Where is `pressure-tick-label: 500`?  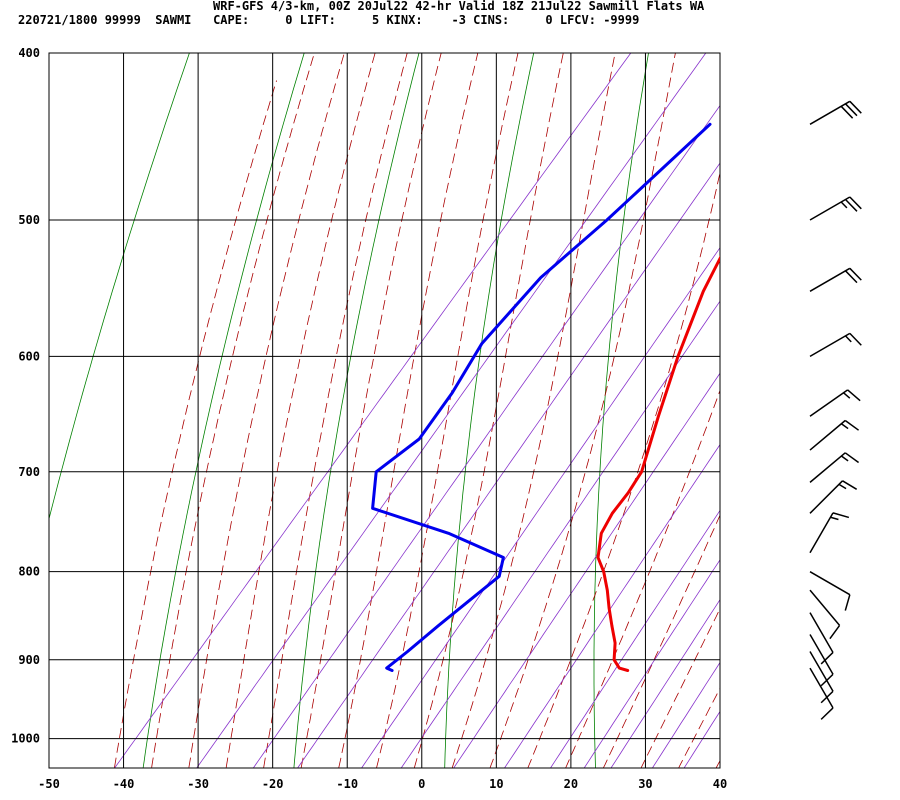
pressure-tick-label: 500 is located at coordinates (29, 220).